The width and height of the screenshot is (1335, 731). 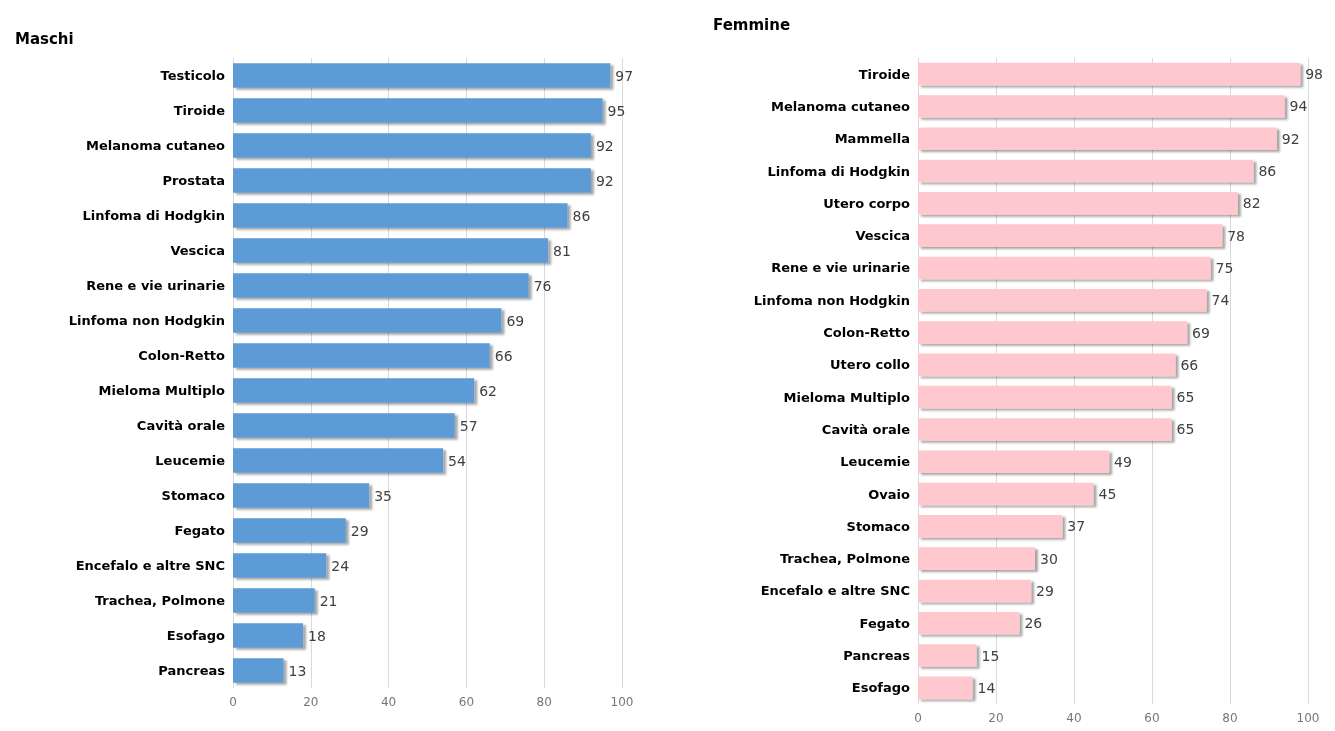 What do you see at coordinates (622, 702) in the screenshot?
I see `x-tick-label: 100` at bounding box center [622, 702].